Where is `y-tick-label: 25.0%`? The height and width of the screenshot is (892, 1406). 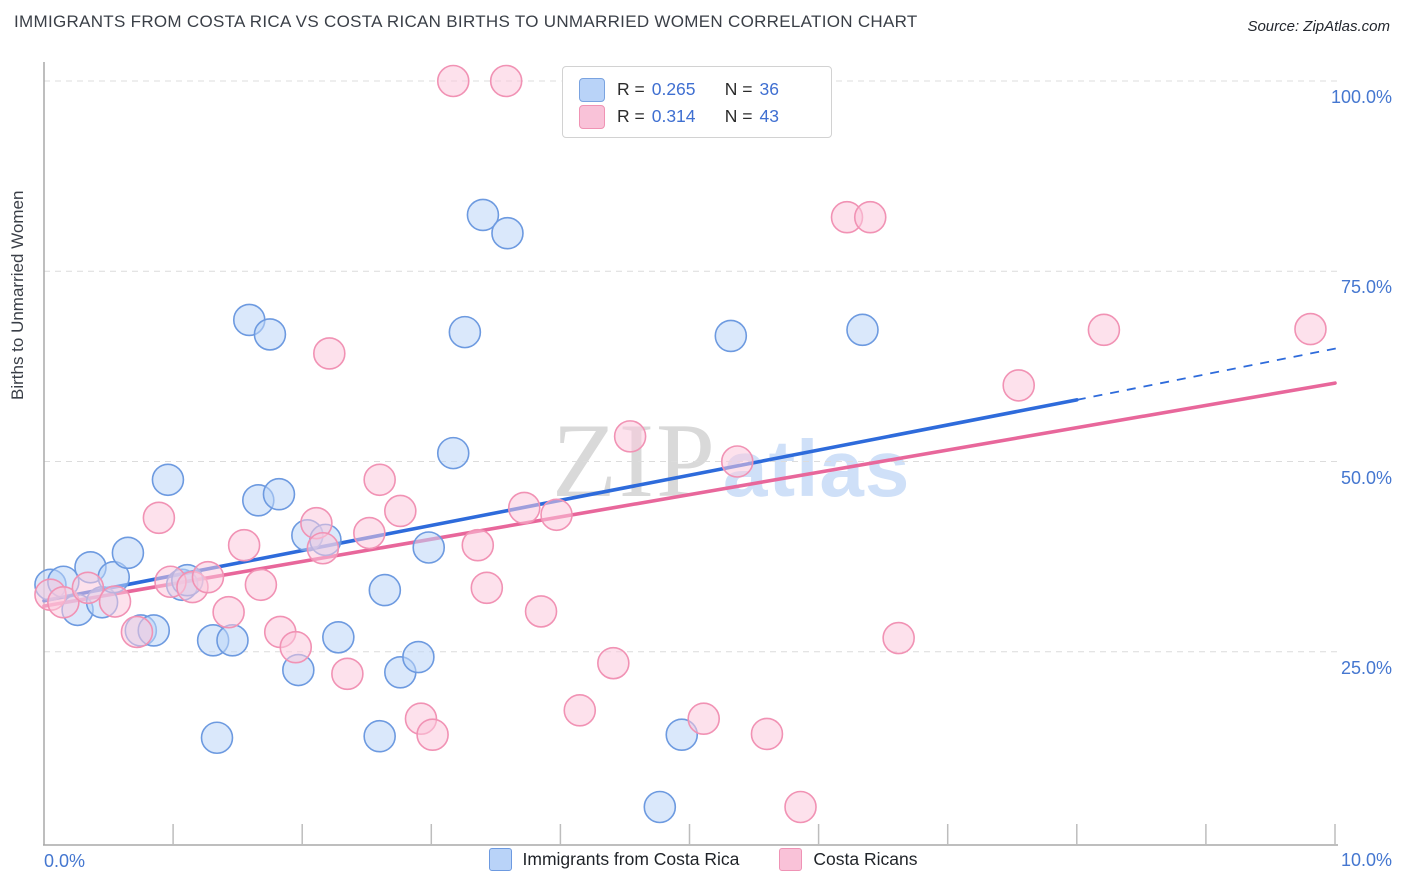 y-tick-label: 25.0% is located at coordinates (1366, 667).